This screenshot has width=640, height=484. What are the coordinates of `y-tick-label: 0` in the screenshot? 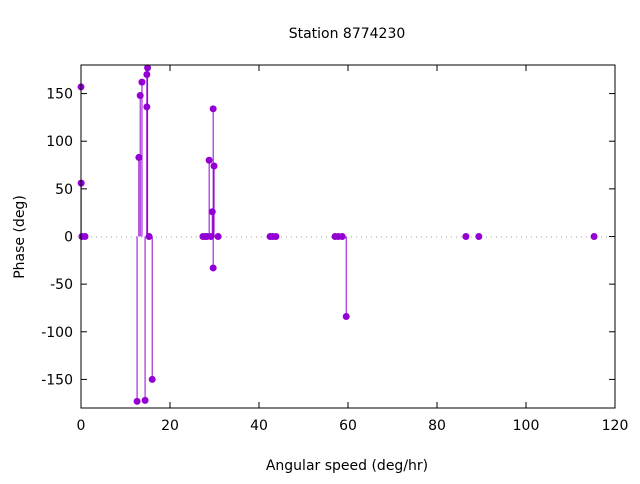 It's located at (68, 238).